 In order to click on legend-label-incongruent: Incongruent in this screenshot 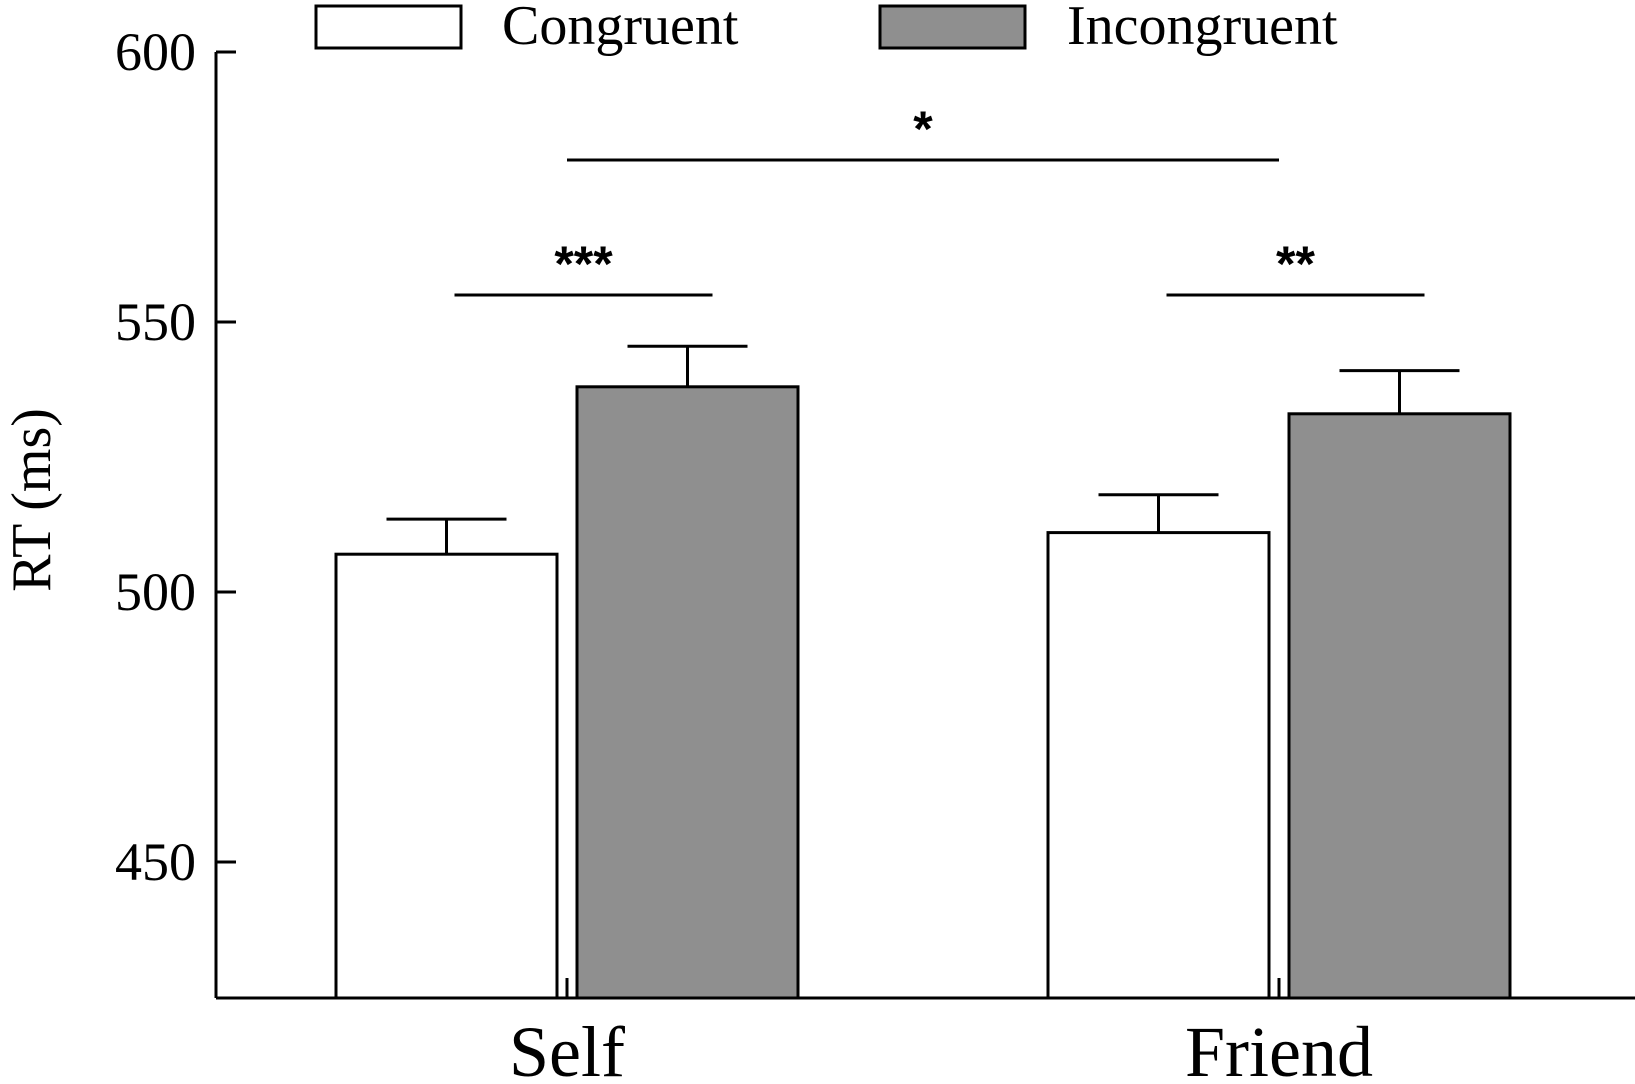, I will do `click(1202, 28)`.